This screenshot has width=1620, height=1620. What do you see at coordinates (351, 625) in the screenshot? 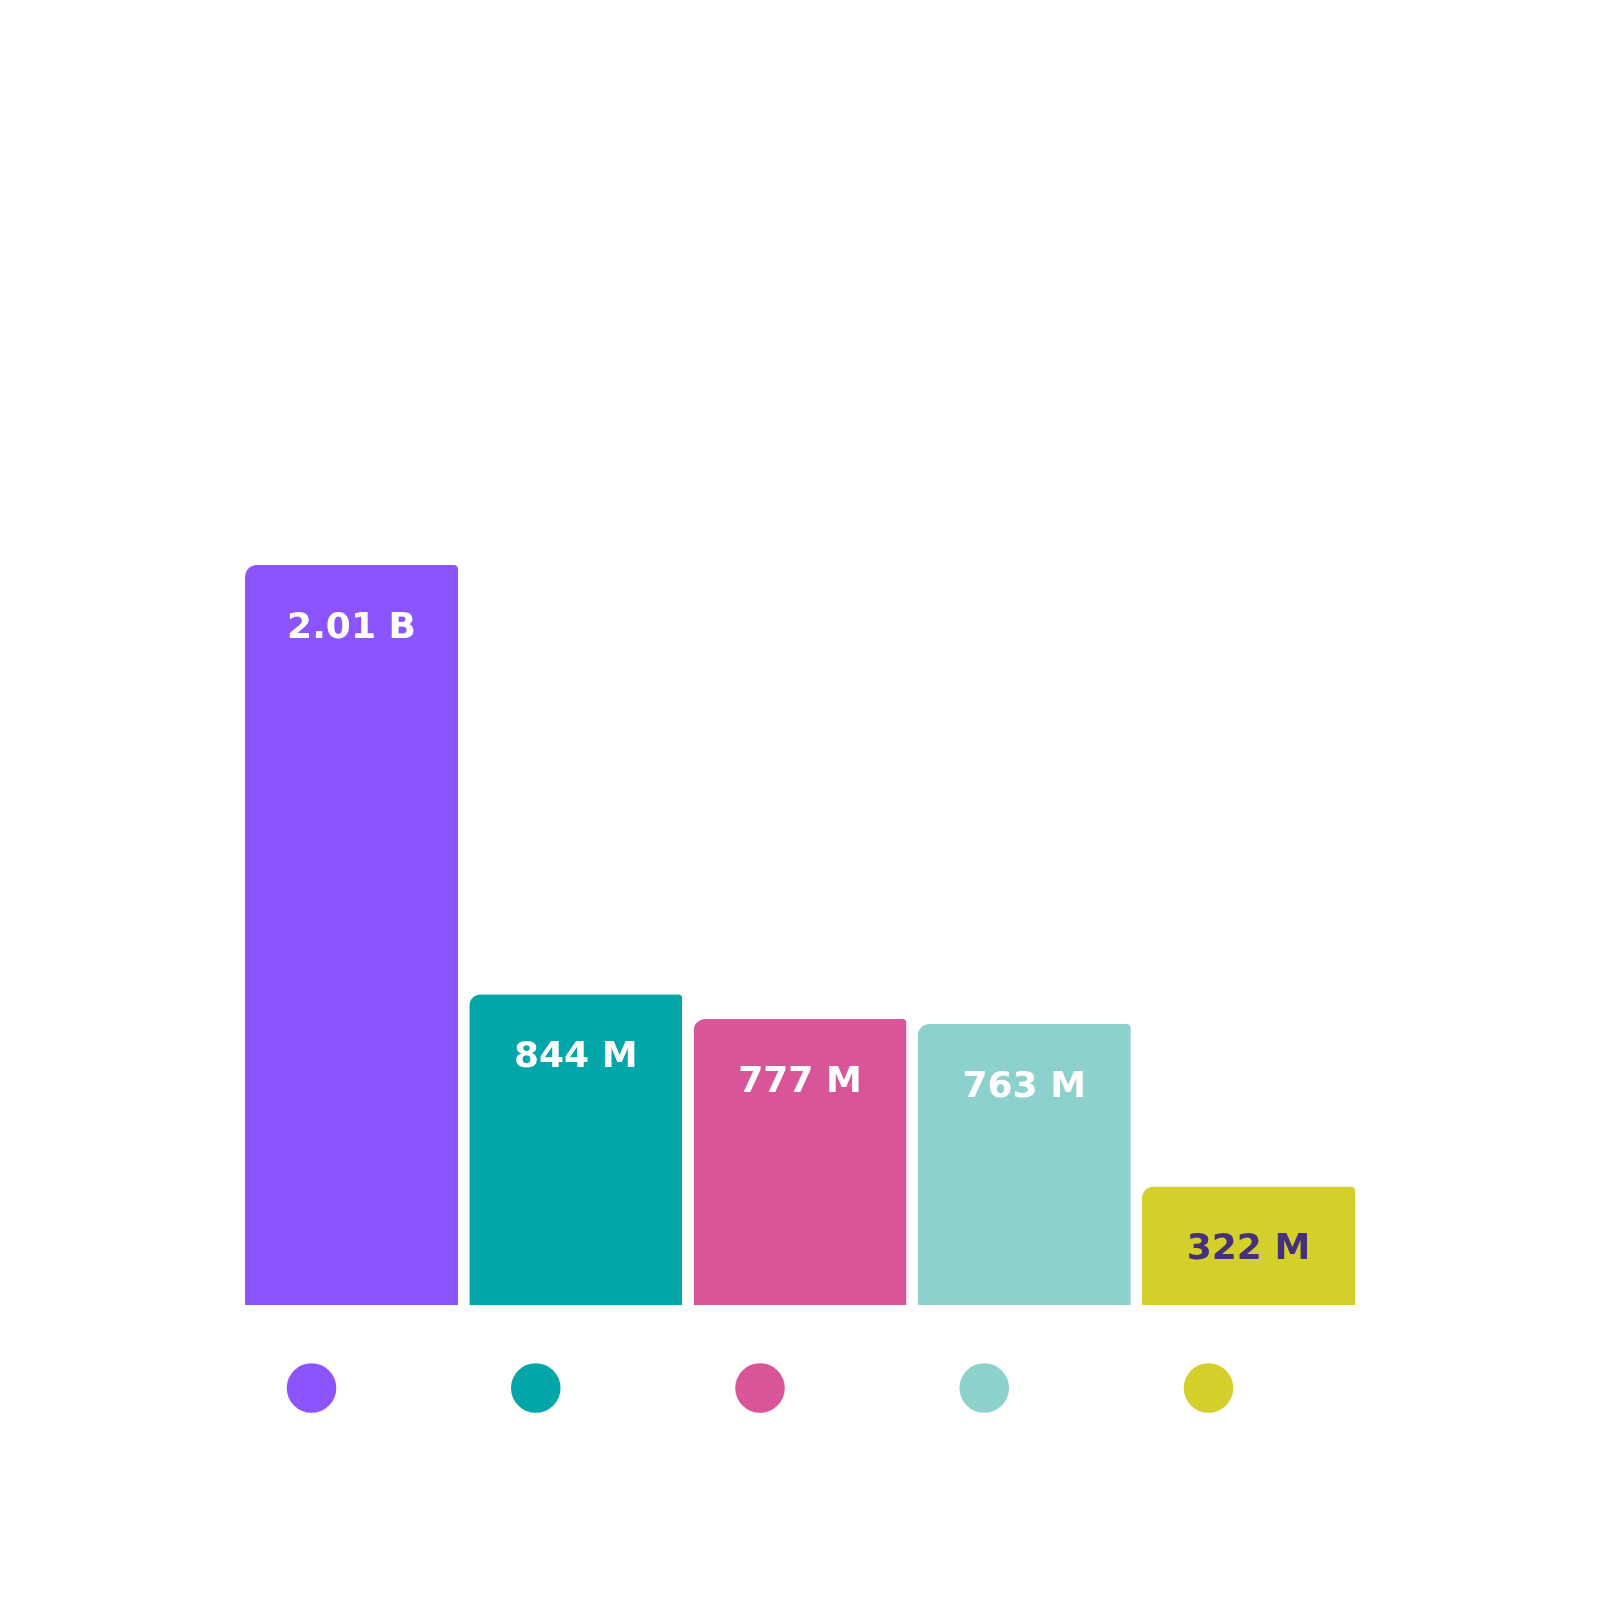
I see `data-label: 2.01 B` at bounding box center [351, 625].